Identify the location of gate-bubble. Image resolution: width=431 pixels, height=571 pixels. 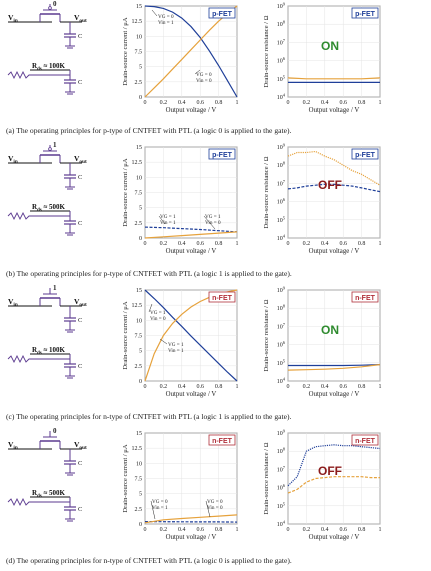
(50, 149).